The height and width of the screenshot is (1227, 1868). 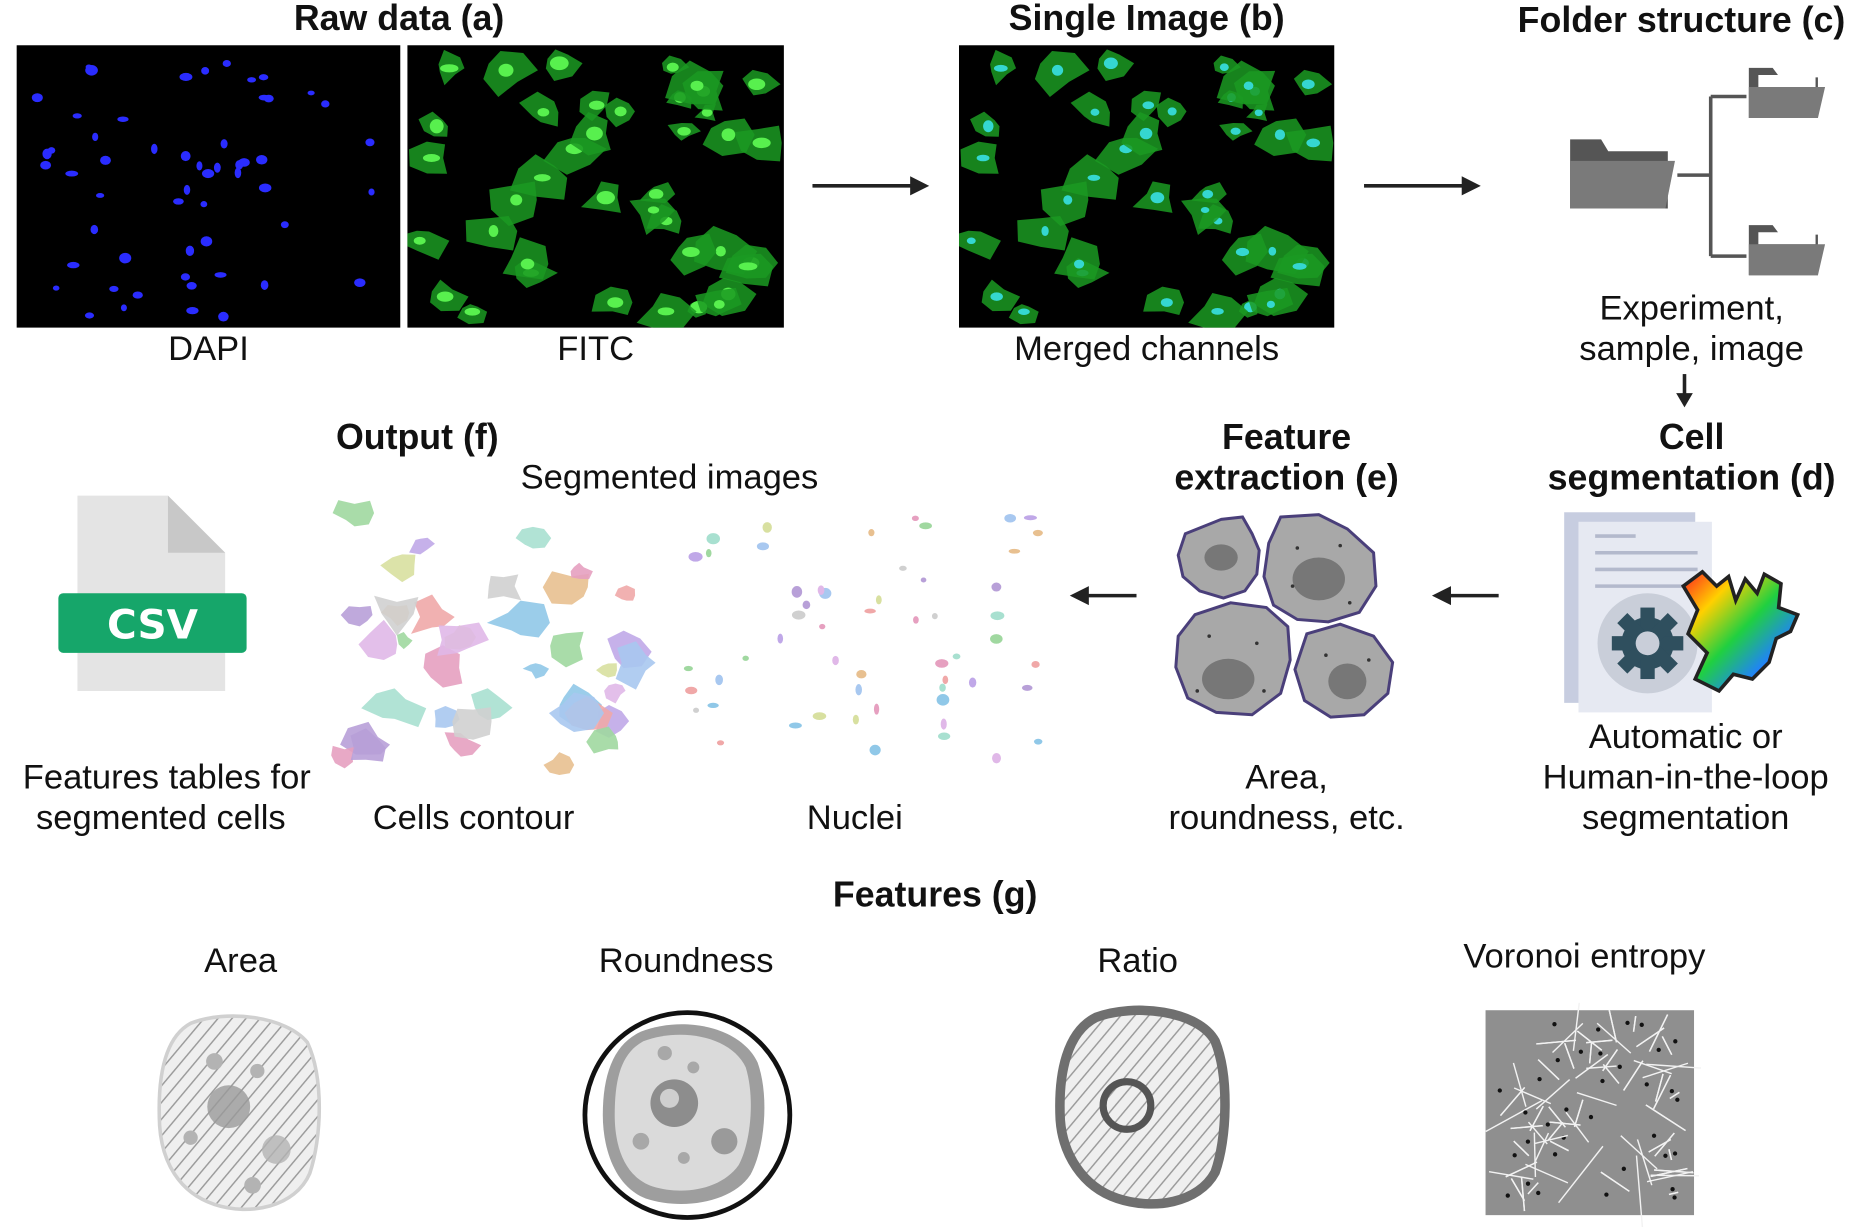 What do you see at coordinates (239, 1113) in the screenshot?
I see `area-cell-icon` at bounding box center [239, 1113].